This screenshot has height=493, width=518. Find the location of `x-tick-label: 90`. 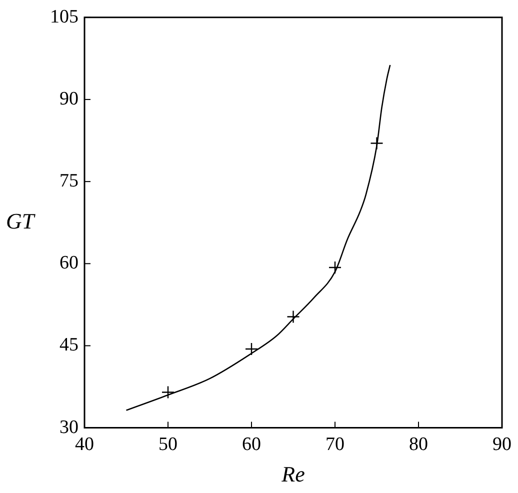

x-tick-label: 90 is located at coordinates (502, 445).